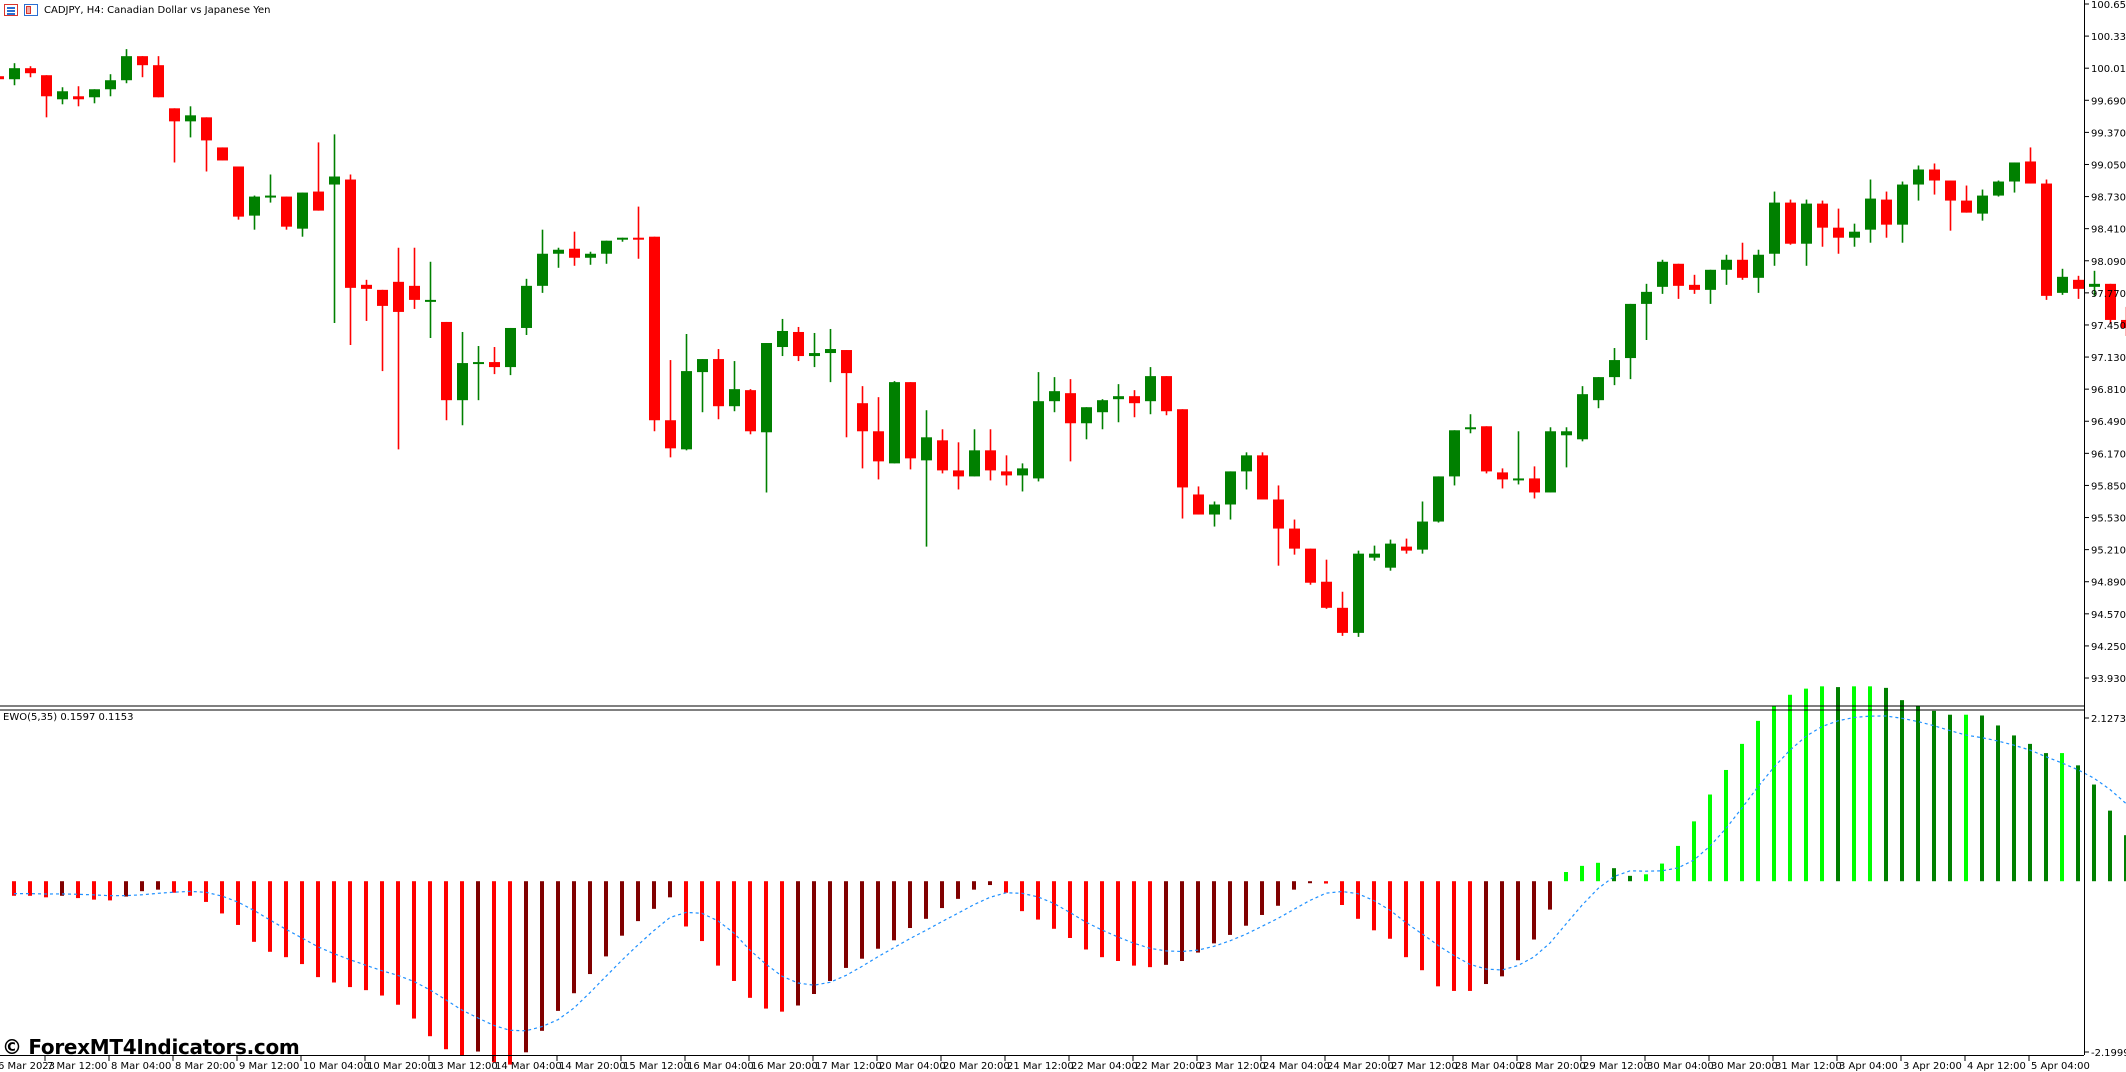 Image resolution: width=2126 pixels, height=1072 pixels. I want to click on time-tick-label: 20 Mar 20:00, so click(976, 1066).